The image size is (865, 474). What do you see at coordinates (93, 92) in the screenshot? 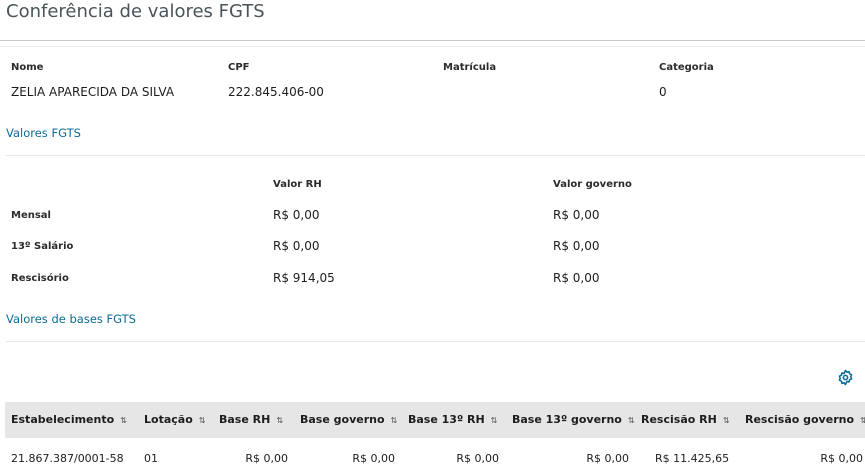
I see `name-value: ZELIA APARECIDA DA SILVA` at bounding box center [93, 92].